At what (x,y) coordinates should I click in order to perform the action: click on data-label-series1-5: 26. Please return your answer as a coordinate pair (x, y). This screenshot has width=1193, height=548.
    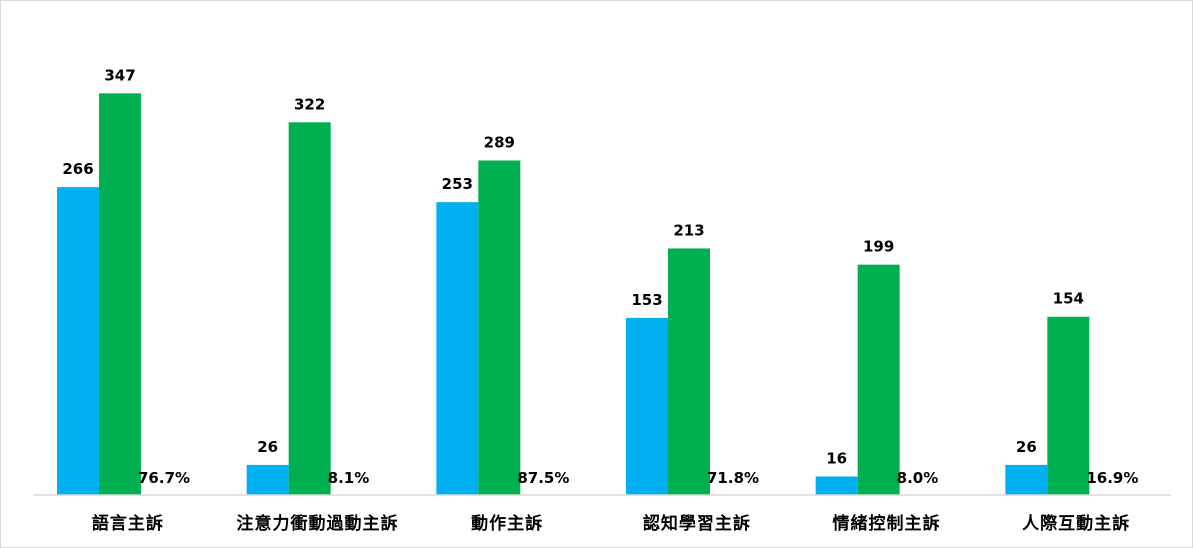
    Looking at the image, I should click on (1026, 447).